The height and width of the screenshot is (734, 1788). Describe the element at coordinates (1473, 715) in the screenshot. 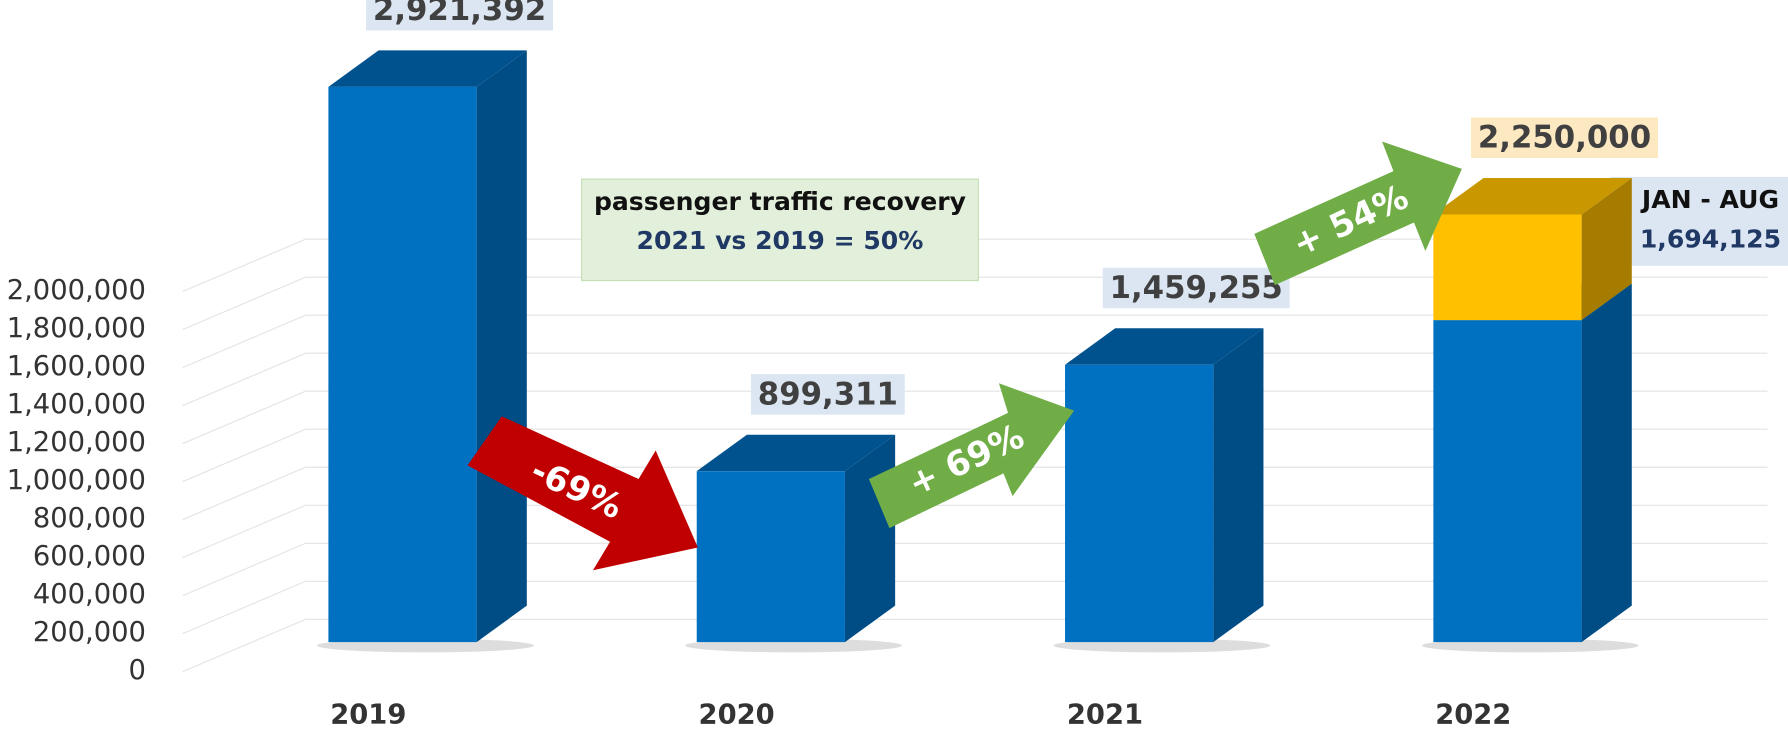

I see `x-tick-label: 2022` at that location.